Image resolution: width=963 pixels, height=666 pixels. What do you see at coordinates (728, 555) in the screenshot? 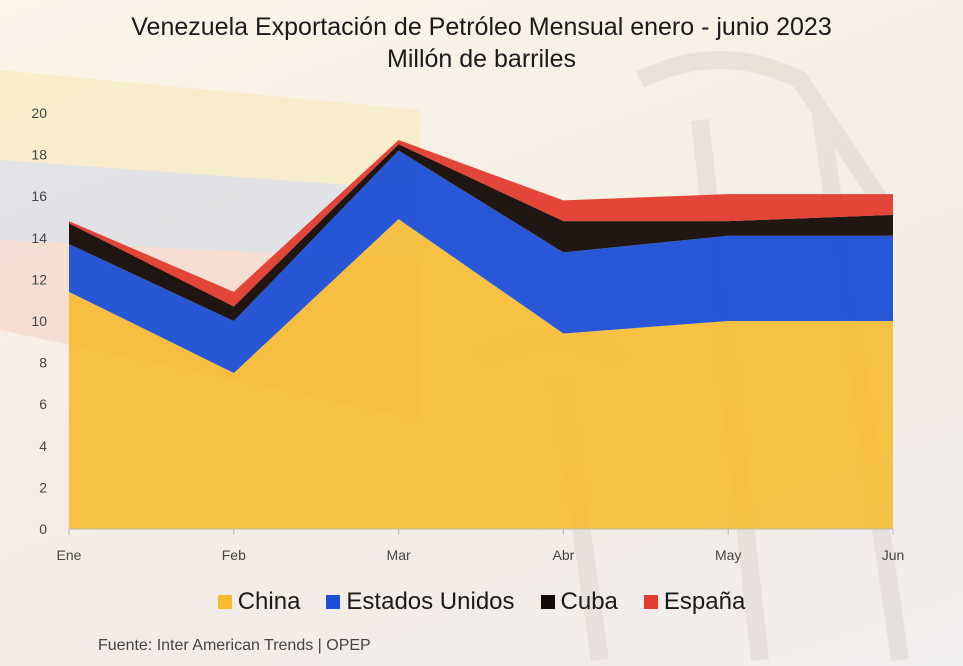
I see `x-tick-label-4: May` at bounding box center [728, 555].